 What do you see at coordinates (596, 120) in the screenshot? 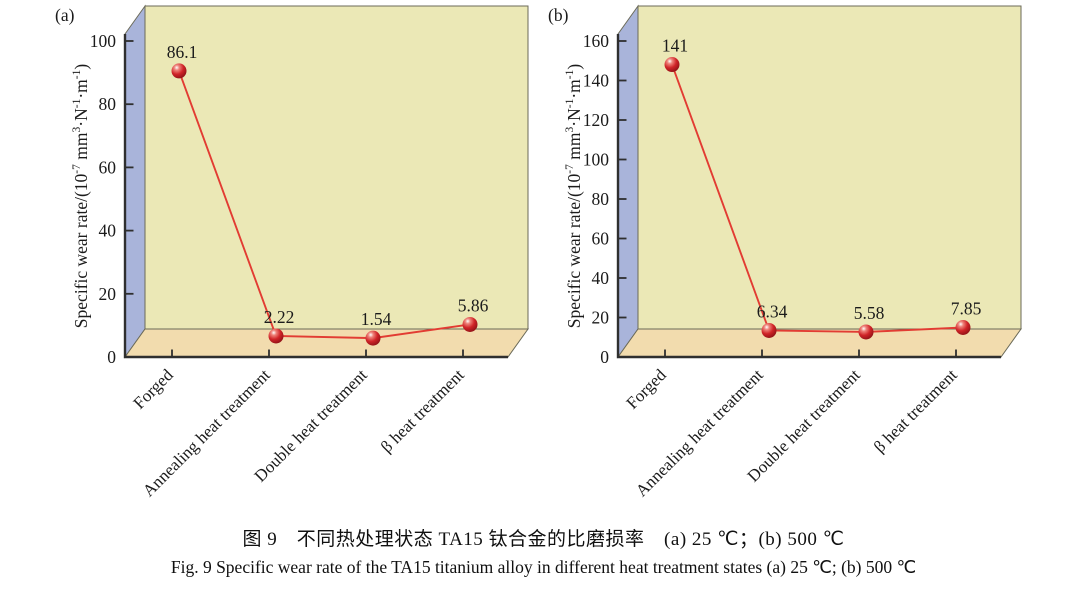
I see `y-tick-label: 120` at bounding box center [596, 120].